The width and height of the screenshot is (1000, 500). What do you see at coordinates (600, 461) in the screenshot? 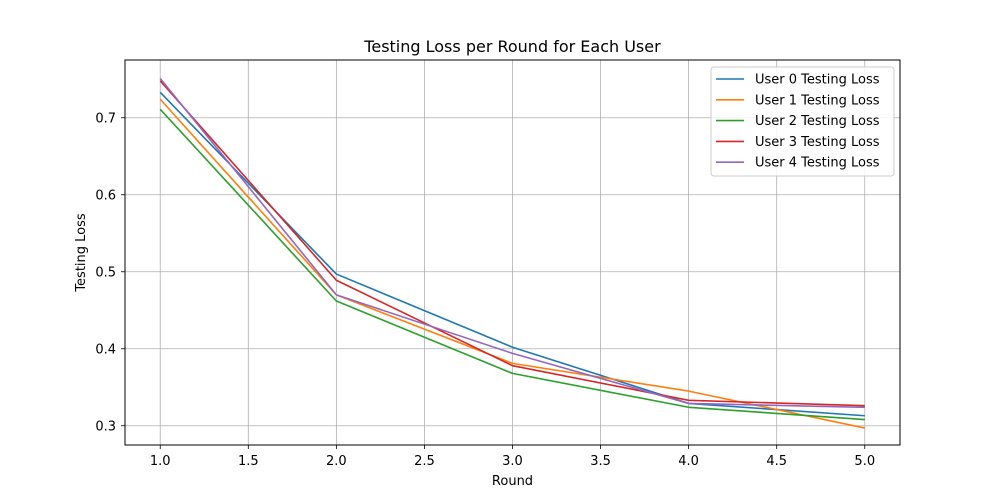
I see `x-tick-label: 3.5` at bounding box center [600, 461].